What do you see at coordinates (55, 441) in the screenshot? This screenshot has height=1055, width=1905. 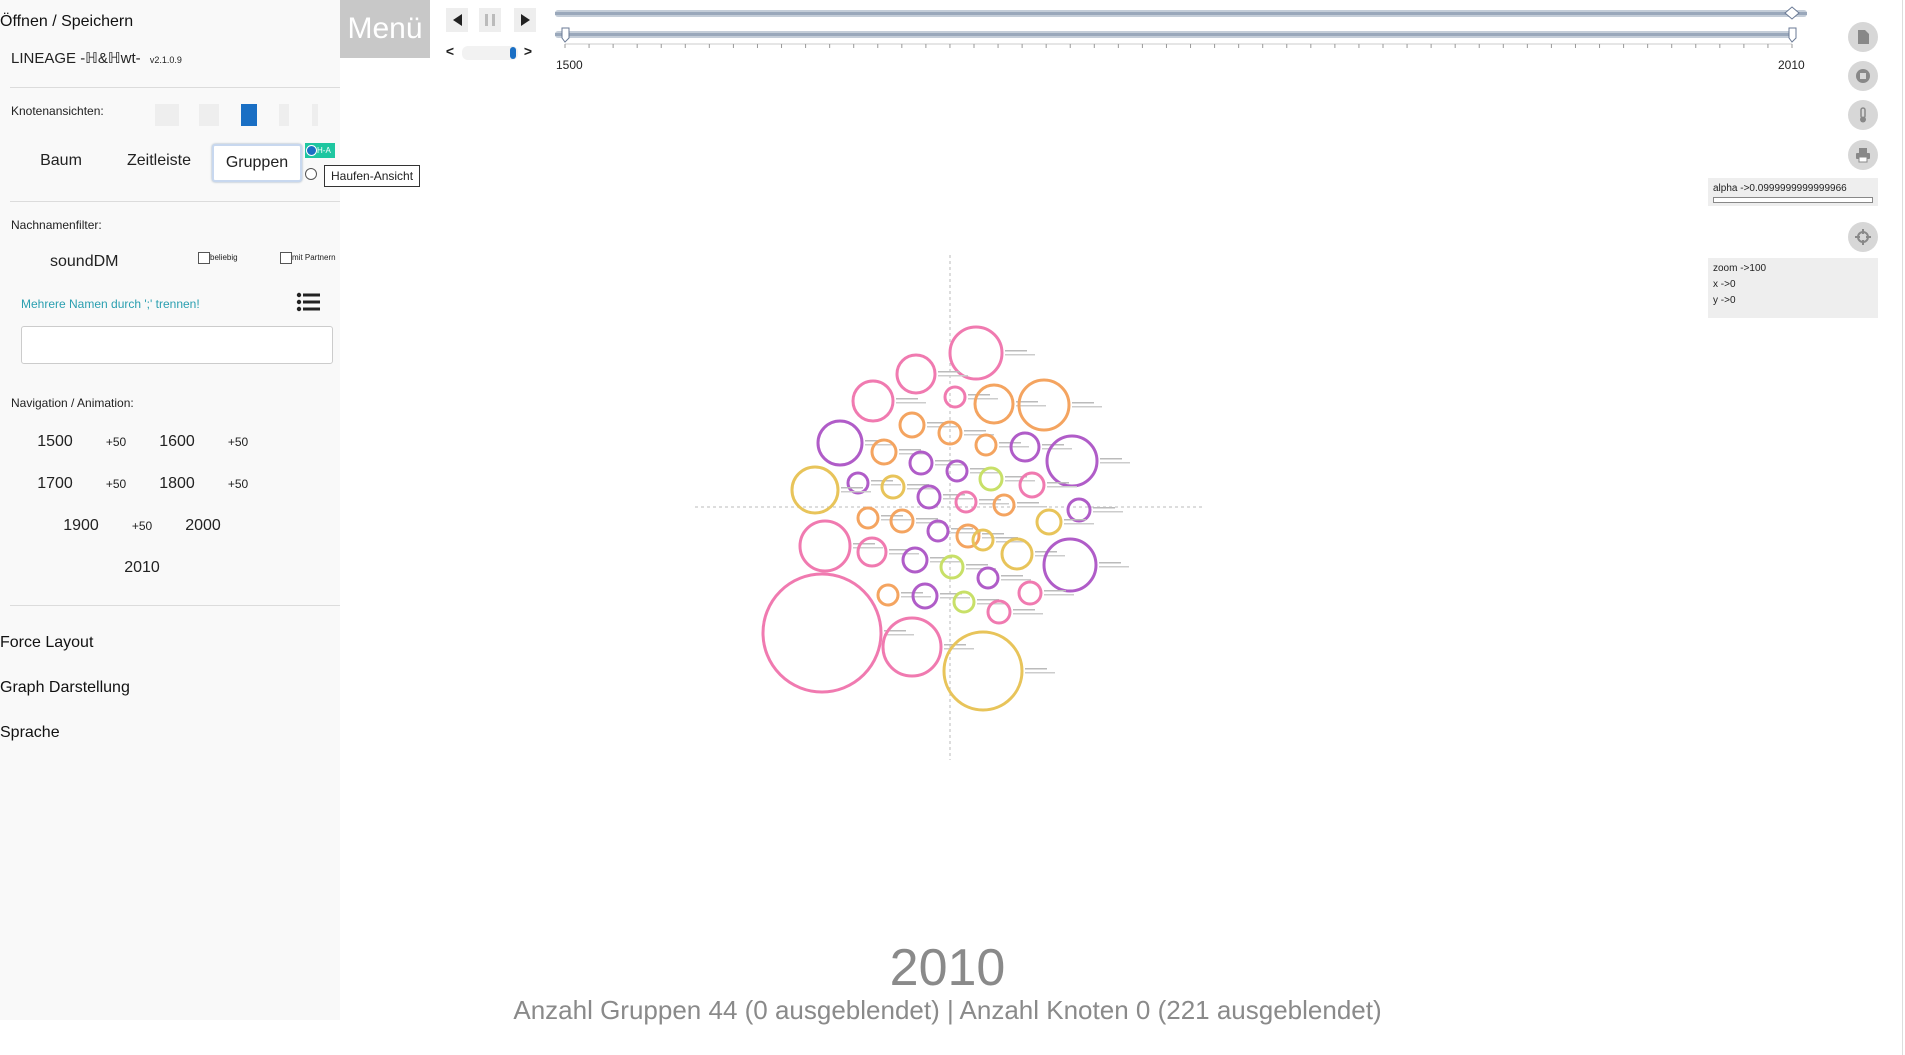 I see `nav-year-1500: 1500` at bounding box center [55, 441].